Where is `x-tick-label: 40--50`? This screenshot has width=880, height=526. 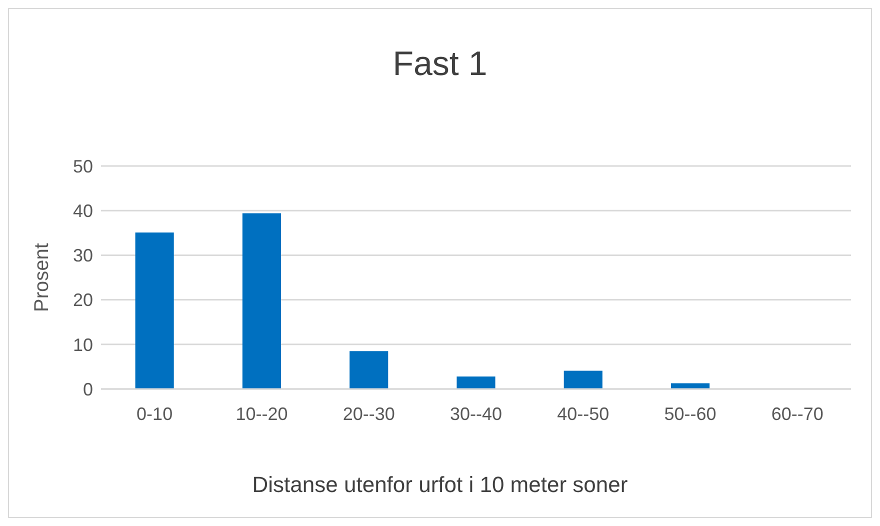
x-tick-label: 40--50 is located at coordinates (583, 414).